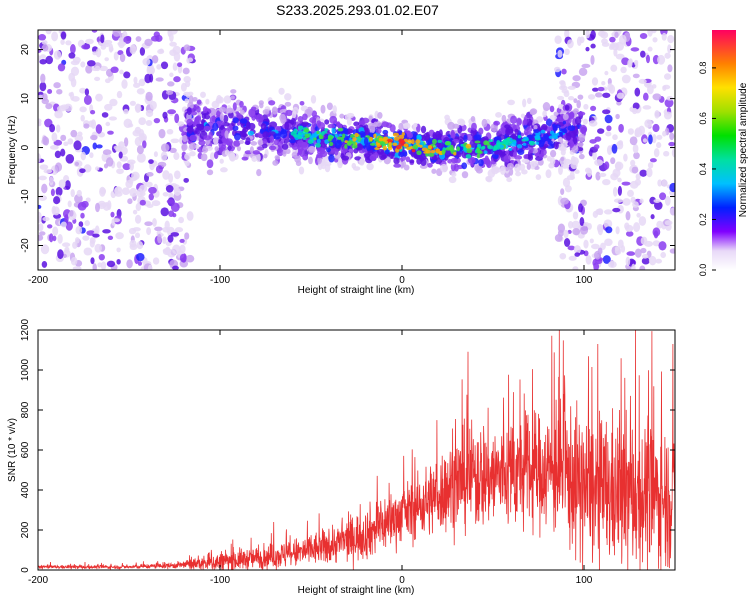 This screenshot has width=750, height=600. What do you see at coordinates (707, 169) in the screenshot?
I see `colorbar-ticks: 0.0 0.2 0.4 0.6 0.8` at bounding box center [707, 169].